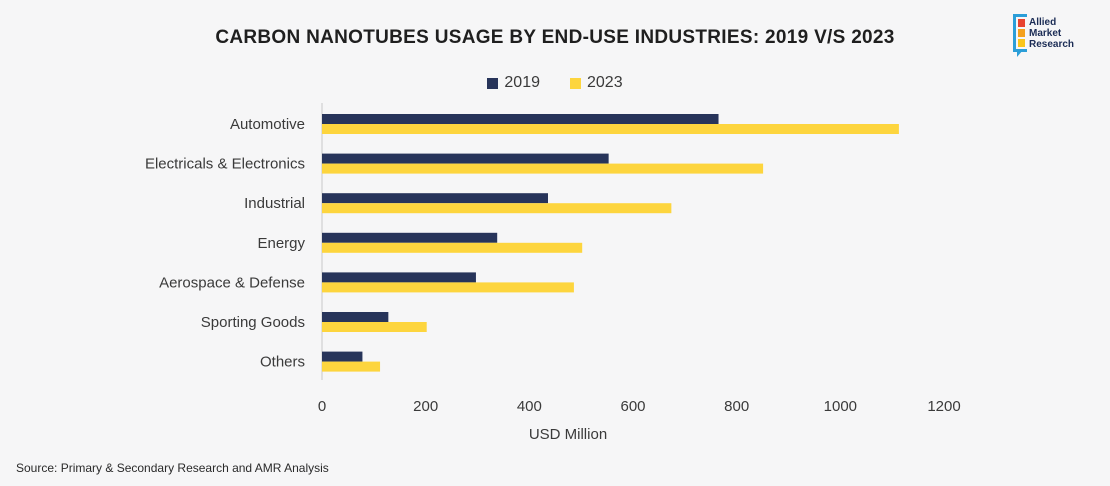 The width and height of the screenshot is (1110, 486). I want to click on bar-2019-aerospace-defense, so click(399, 277).